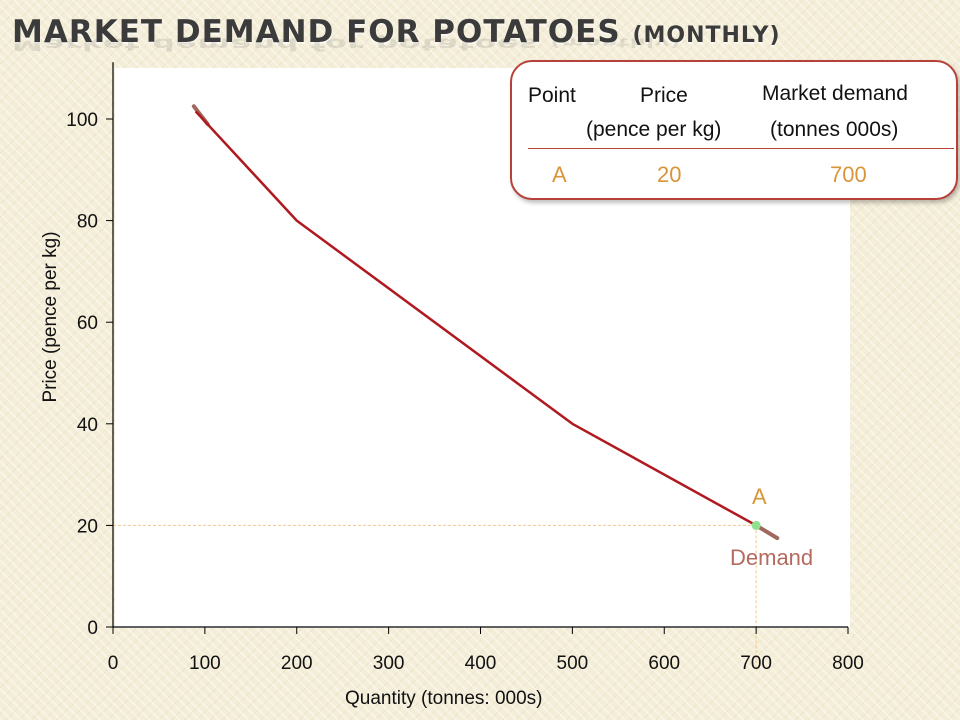 Image resolution: width=960 pixels, height=720 pixels. I want to click on y-tick-label-0: 0, so click(92, 628).